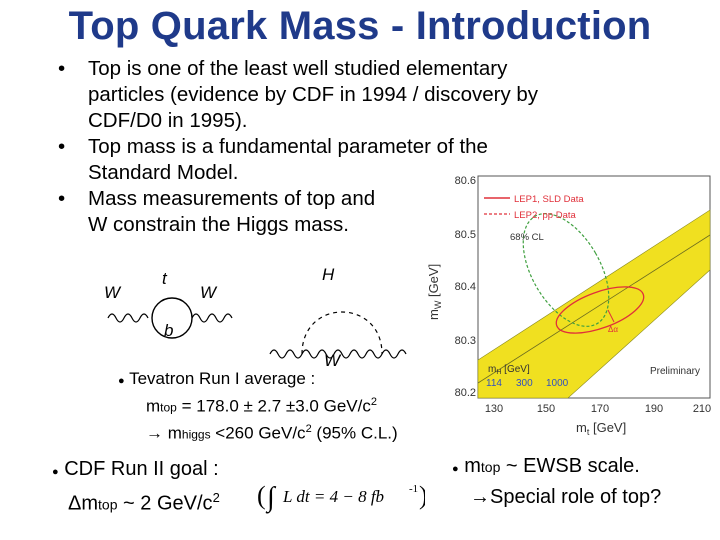 This screenshot has width=720, height=540. What do you see at coordinates (141, 469) in the screenshot?
I see `cdf-title: CDF Run II goal :` at bounding box center [141, 469].